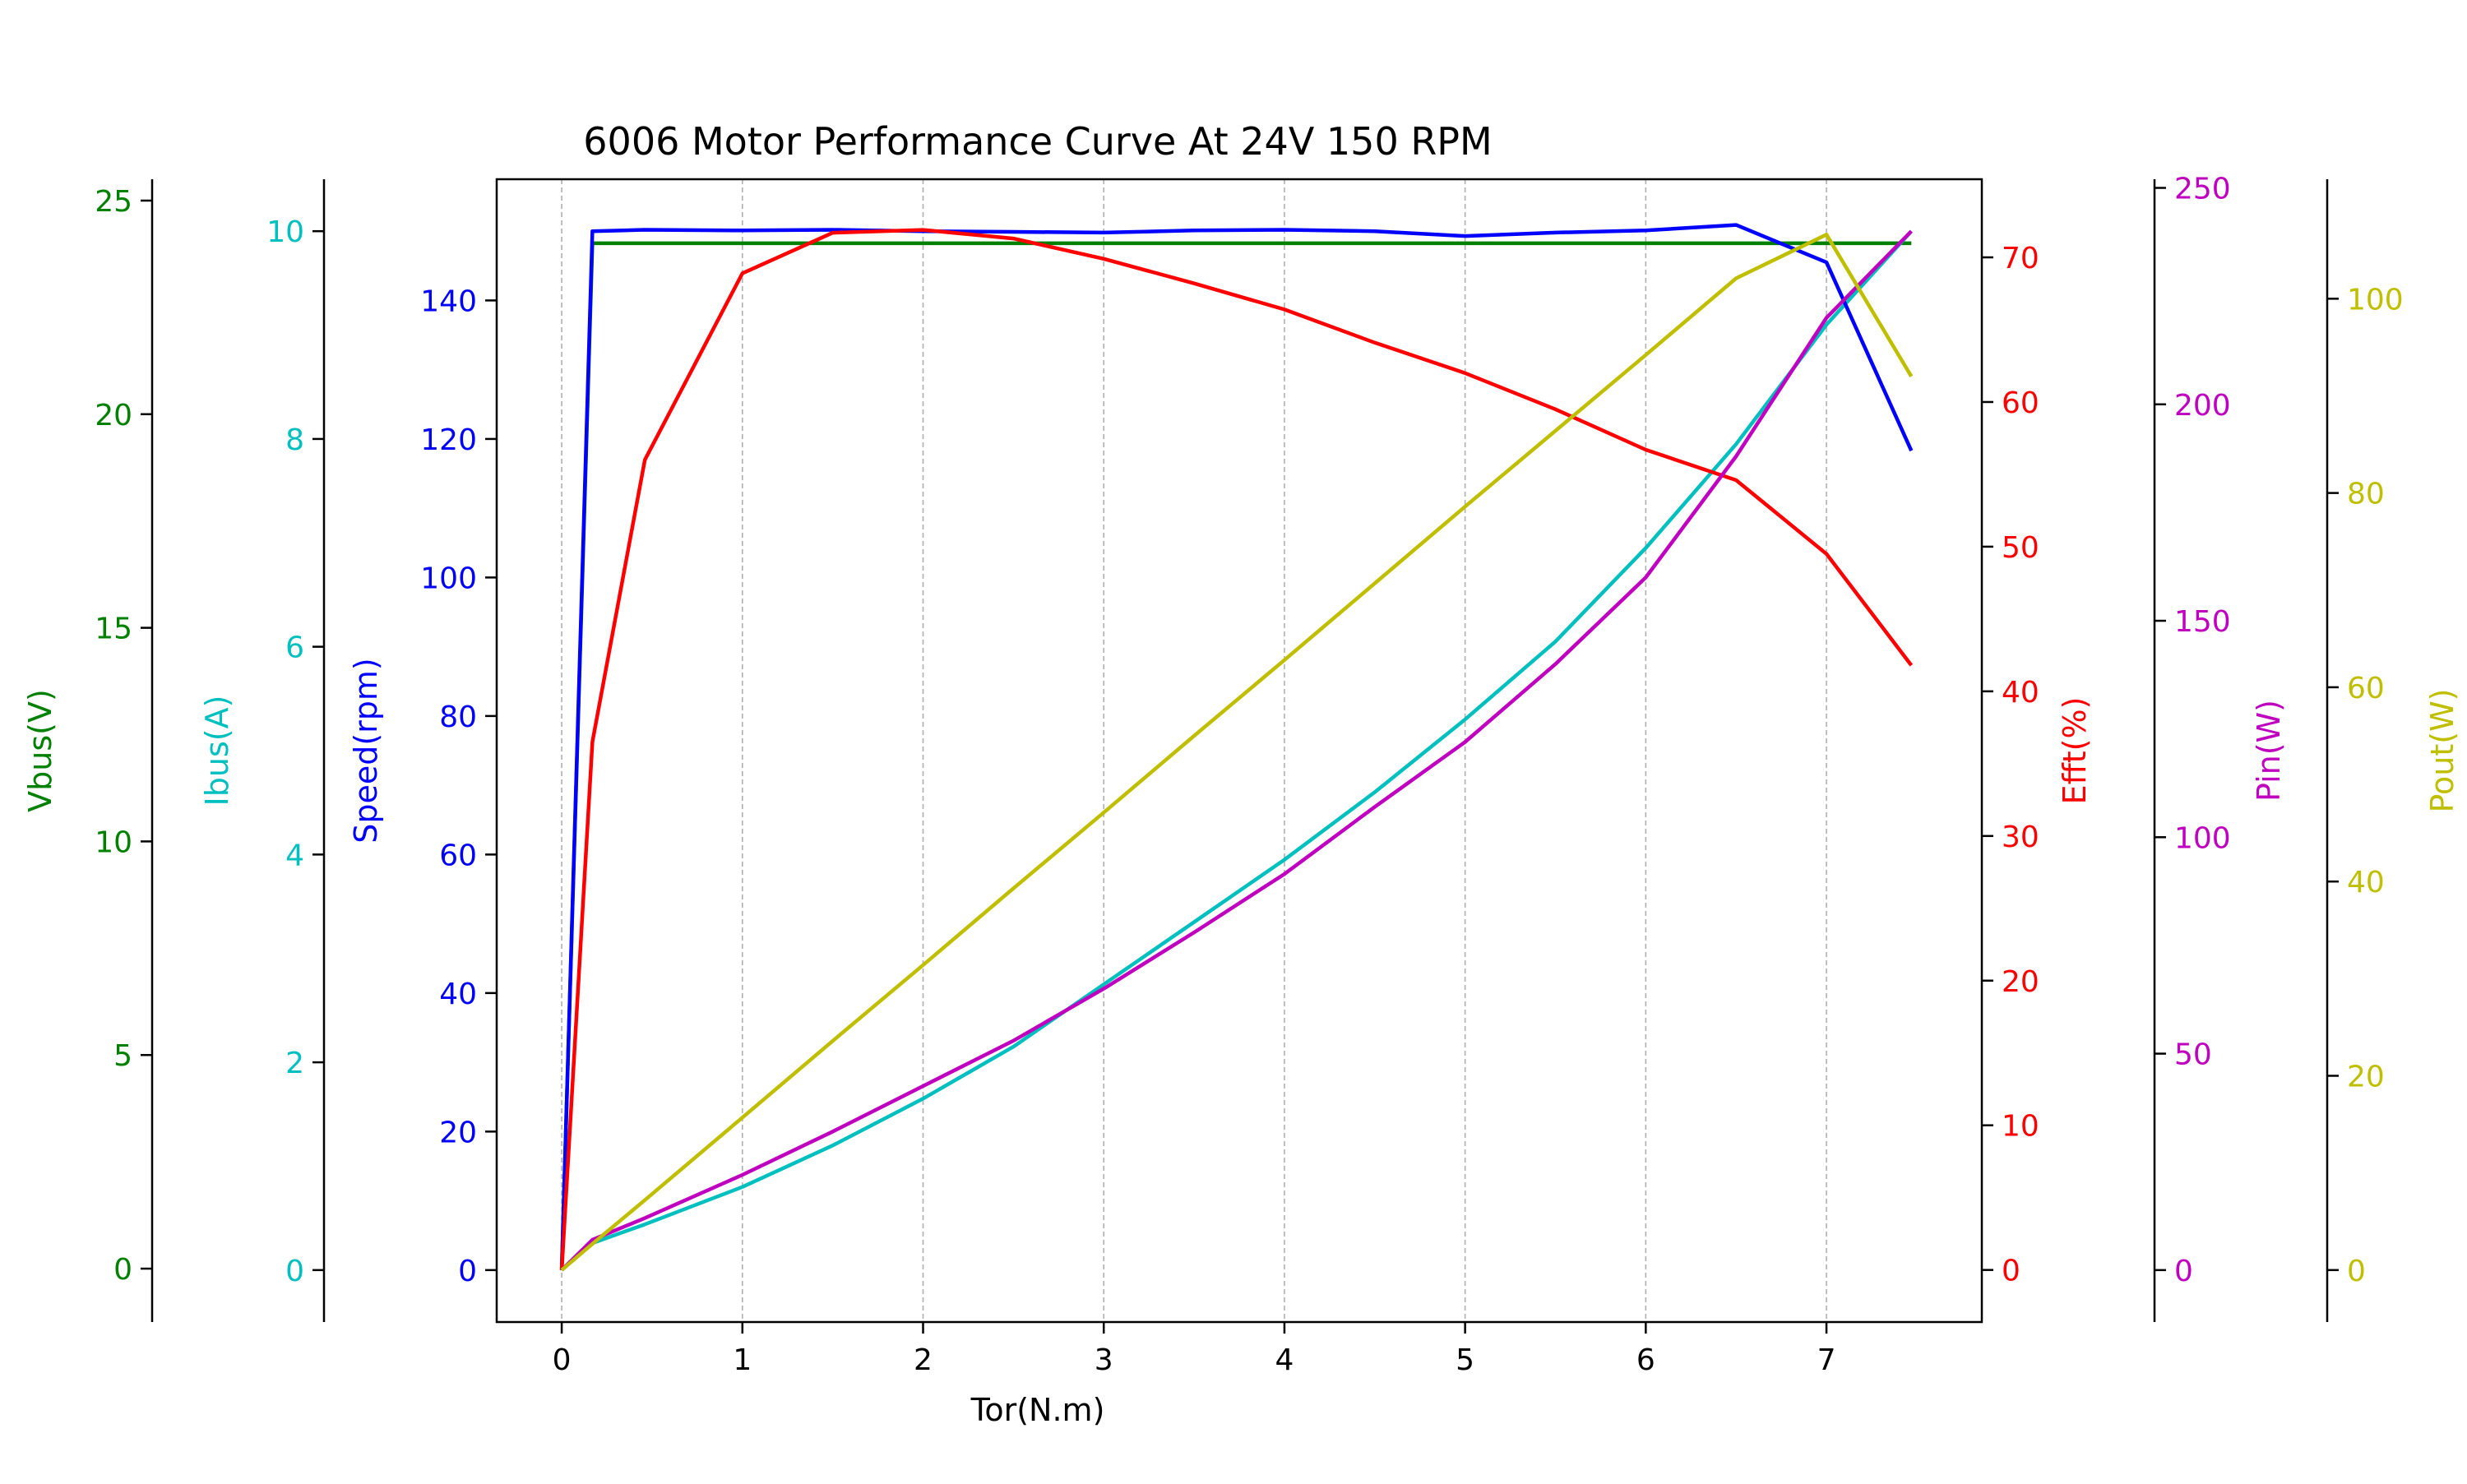 The height and width of the screenshot is (1484, 2467). Describe the element at coordinates (123, 1270) in the screenshot. I see `y-tick-label-vbus: 0` at that location.